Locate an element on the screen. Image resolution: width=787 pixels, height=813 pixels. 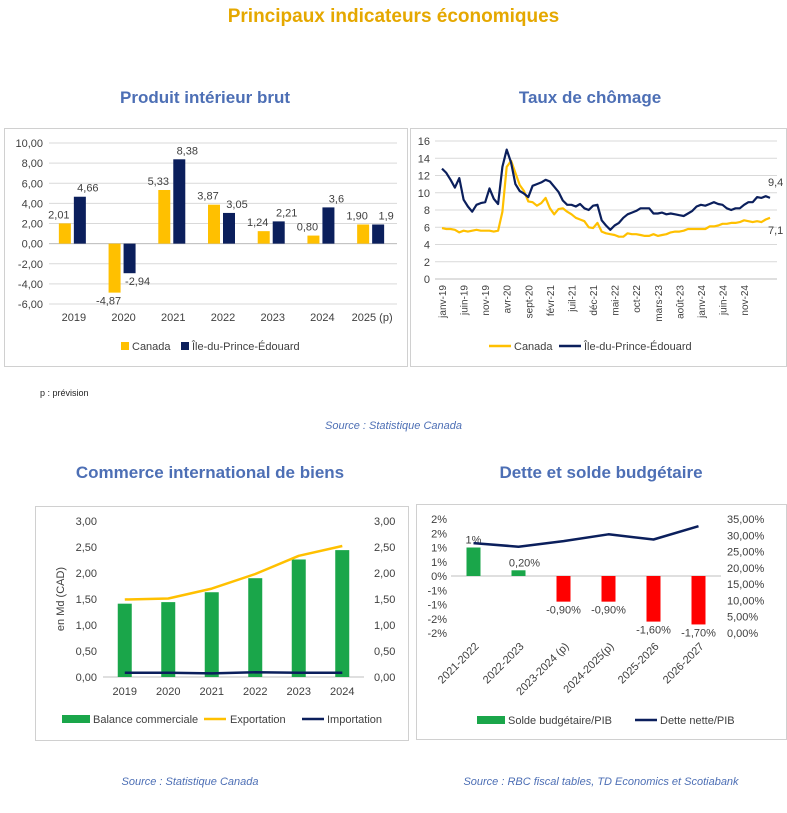
x-tick-label: juin-19 is located at coordinates (465, 300).